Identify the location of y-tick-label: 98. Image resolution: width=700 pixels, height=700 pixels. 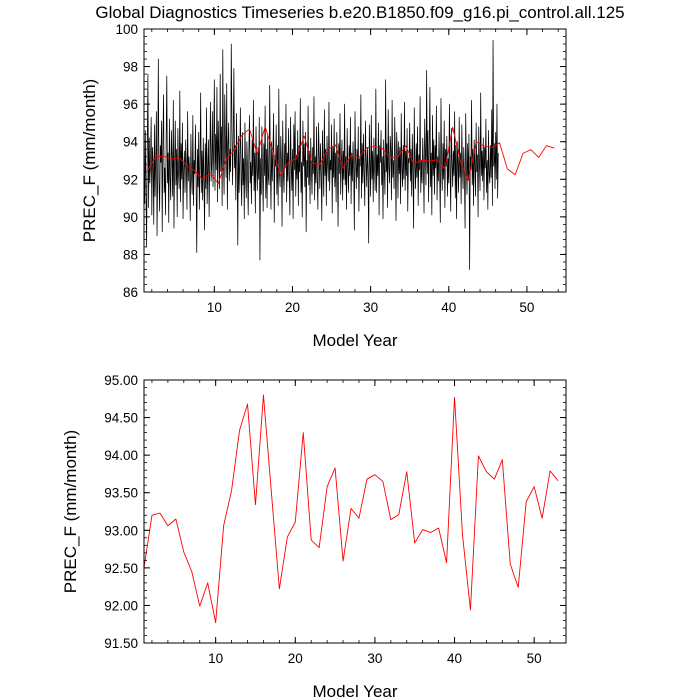
(130, 67).